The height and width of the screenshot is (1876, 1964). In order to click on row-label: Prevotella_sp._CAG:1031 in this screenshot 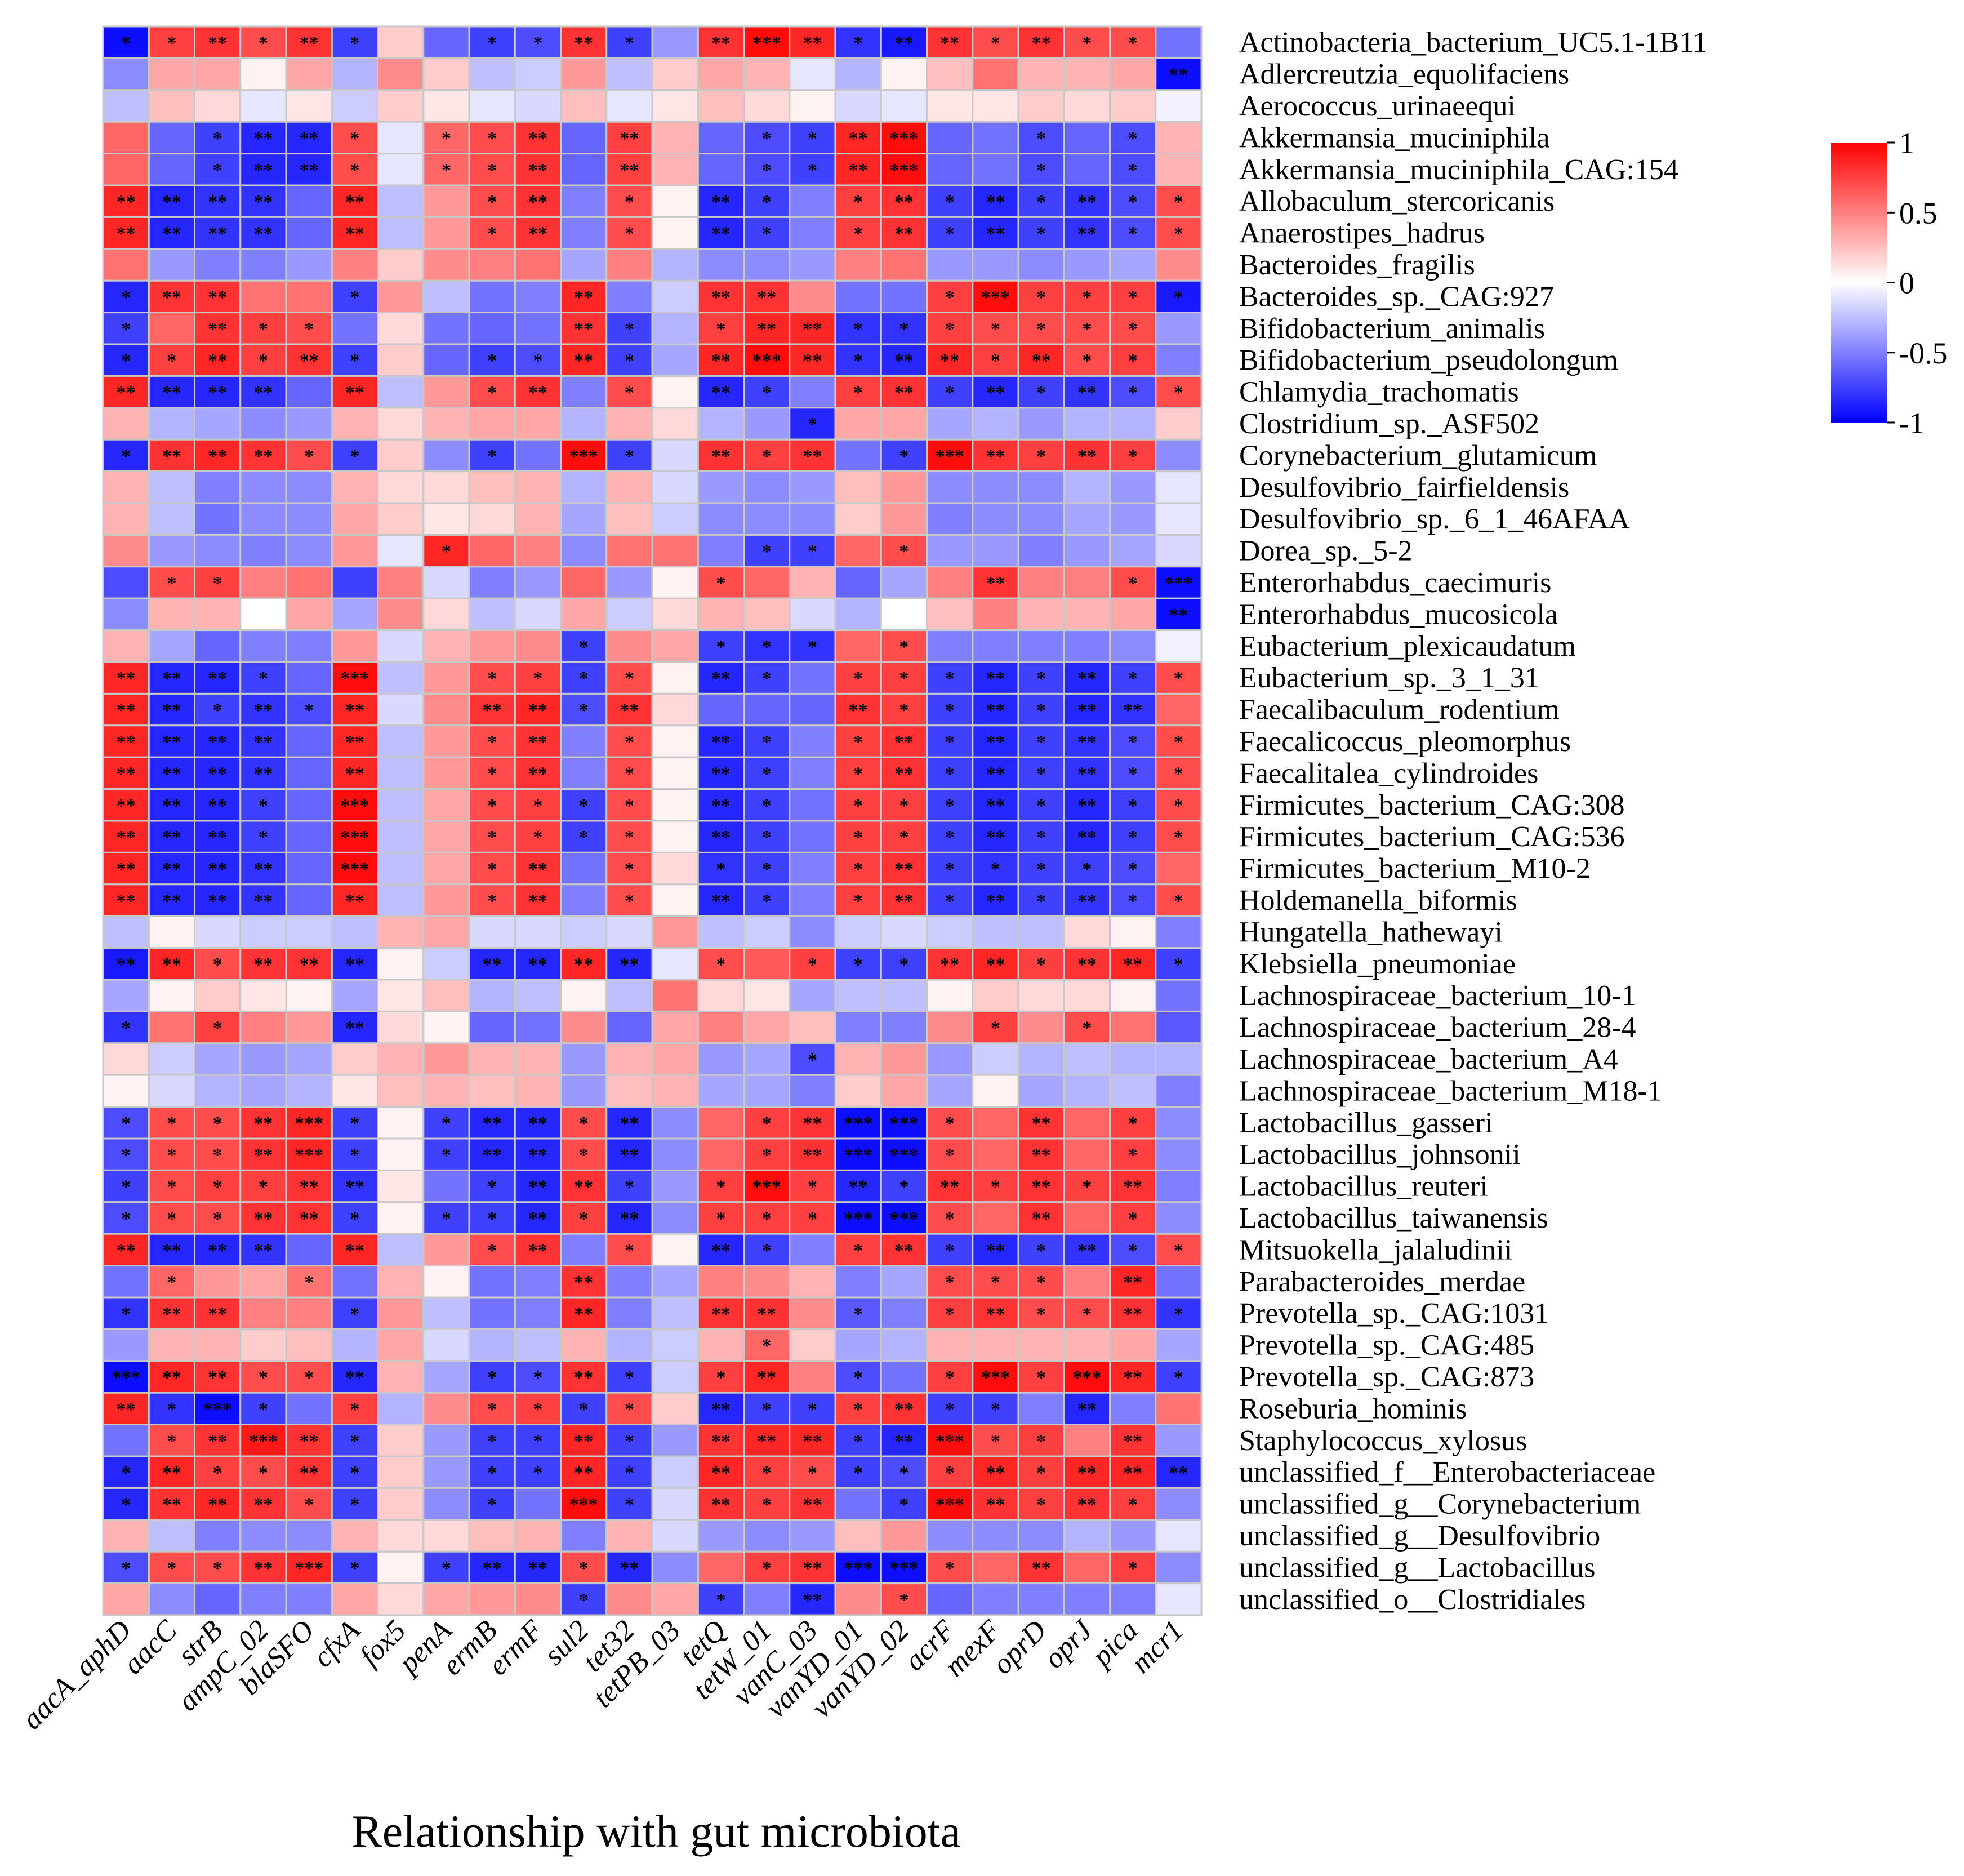, I will do `click(1394, 1313)`.